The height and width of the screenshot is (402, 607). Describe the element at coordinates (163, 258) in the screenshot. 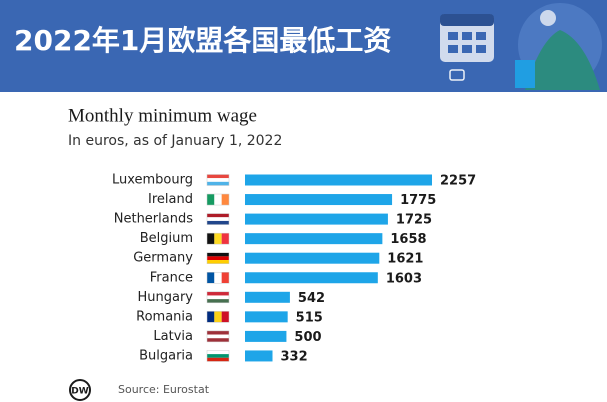

I see `category-label: Germany` at that location.